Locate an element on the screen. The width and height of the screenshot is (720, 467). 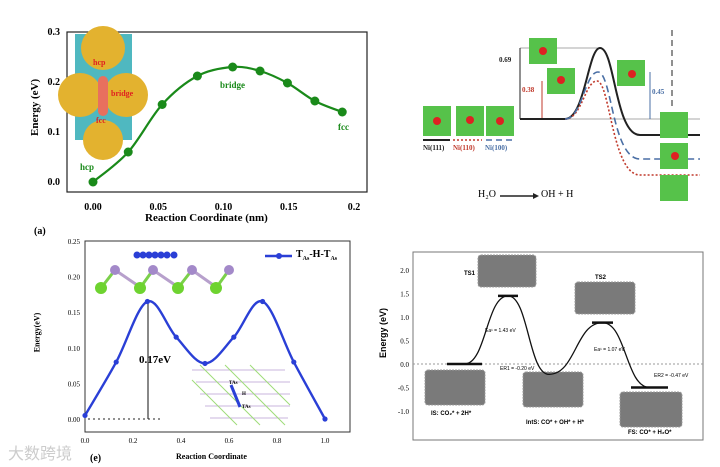
annotation-ea1: Ea¹ = 1.43 eV is located at coordinates (500, 331).